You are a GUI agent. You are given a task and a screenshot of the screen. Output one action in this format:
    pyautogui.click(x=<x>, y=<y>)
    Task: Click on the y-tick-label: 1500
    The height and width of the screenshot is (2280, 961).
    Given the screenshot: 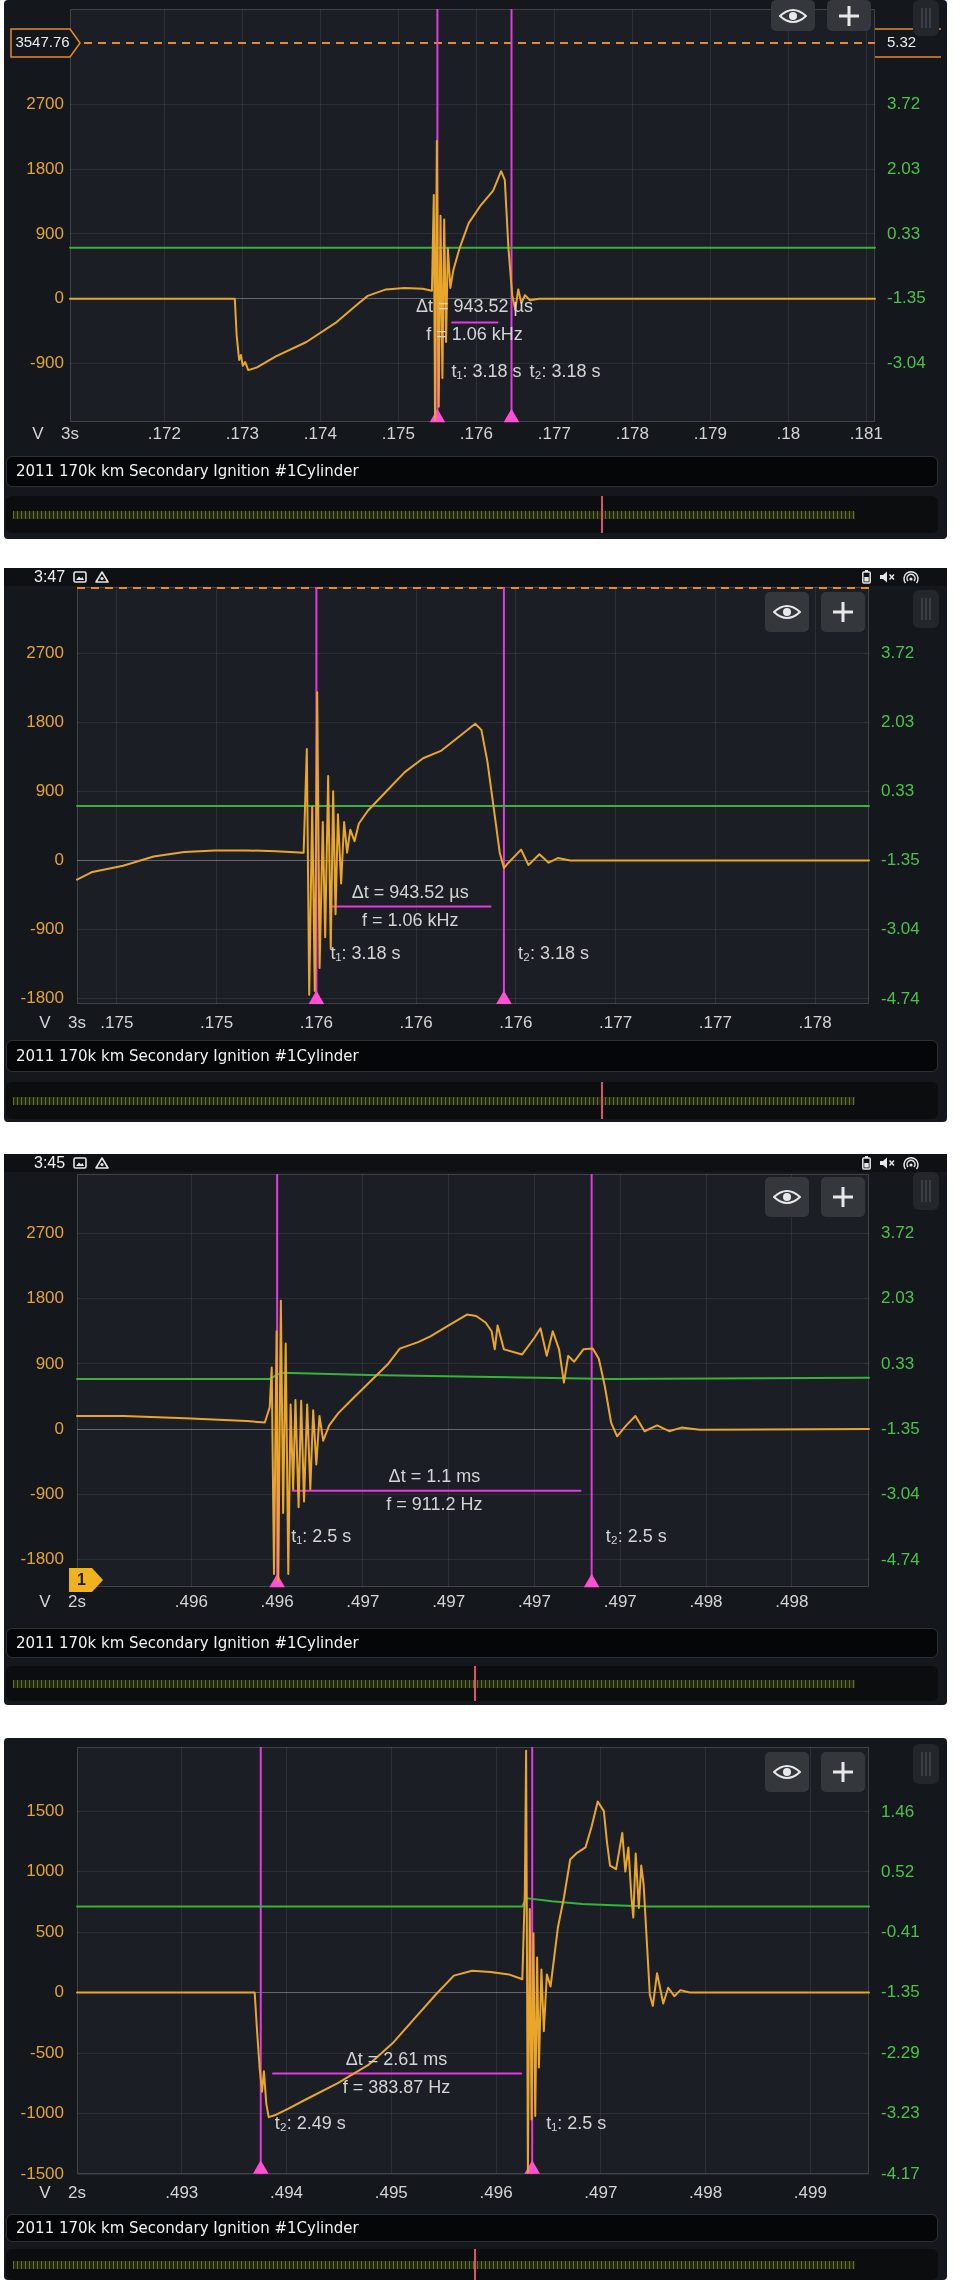 What is the action you would take?
    pyautogui.click(x=45, y=1810)
    